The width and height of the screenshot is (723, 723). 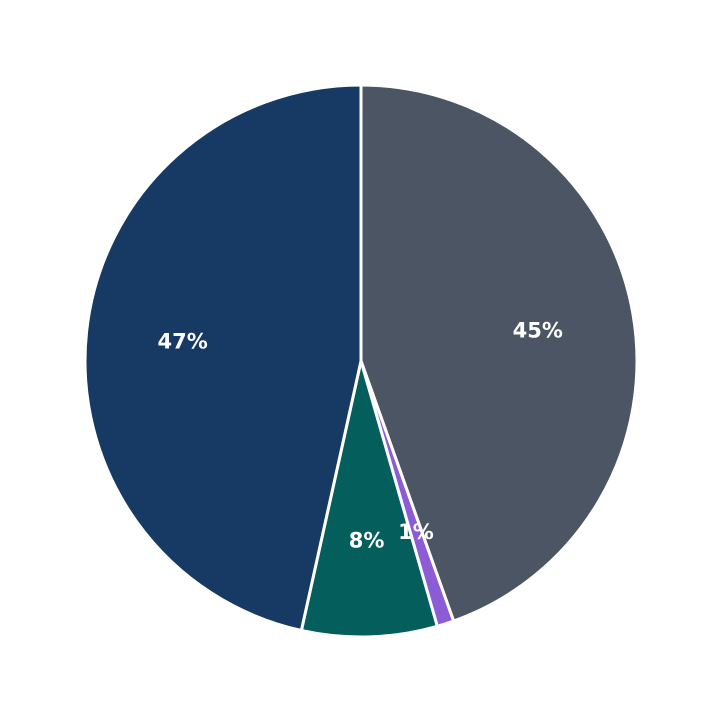 What do you see at coordinates (416, 532) in the screenshot?
I see `pie-slice-label-1: 1%` at bounding box center [416, 532].